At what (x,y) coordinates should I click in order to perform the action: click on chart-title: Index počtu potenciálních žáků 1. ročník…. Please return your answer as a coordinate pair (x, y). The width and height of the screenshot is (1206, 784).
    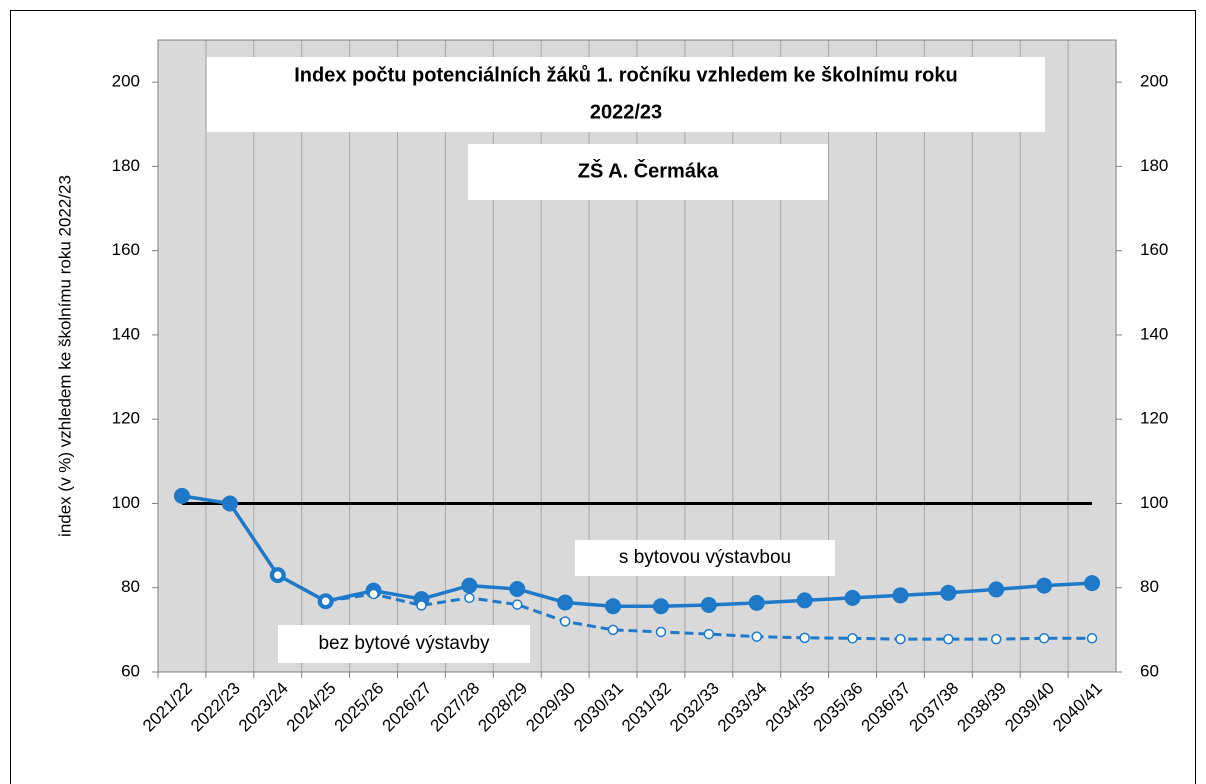
    Looking at the image, I should click on (626, 75).